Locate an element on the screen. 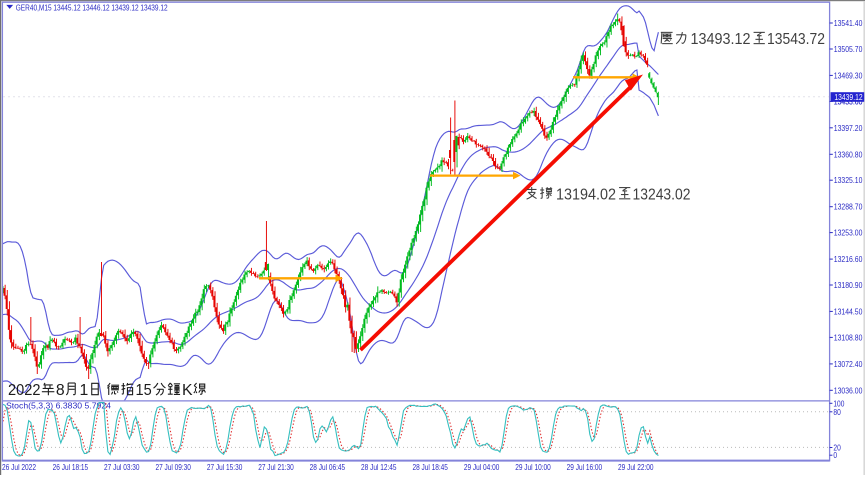 Image resolution: width=865 pixels, height=480 pixels. svg-text: 27 Jul 03:30 is located at coordinates (122, 467).